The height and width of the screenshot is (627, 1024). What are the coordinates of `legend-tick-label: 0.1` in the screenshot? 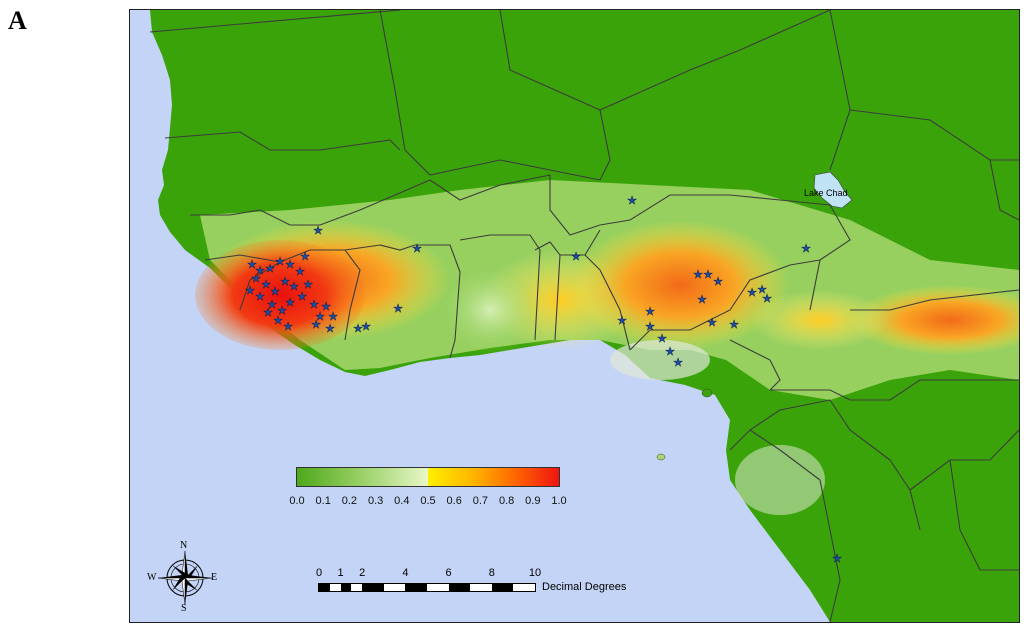 It's located at (323, 501).